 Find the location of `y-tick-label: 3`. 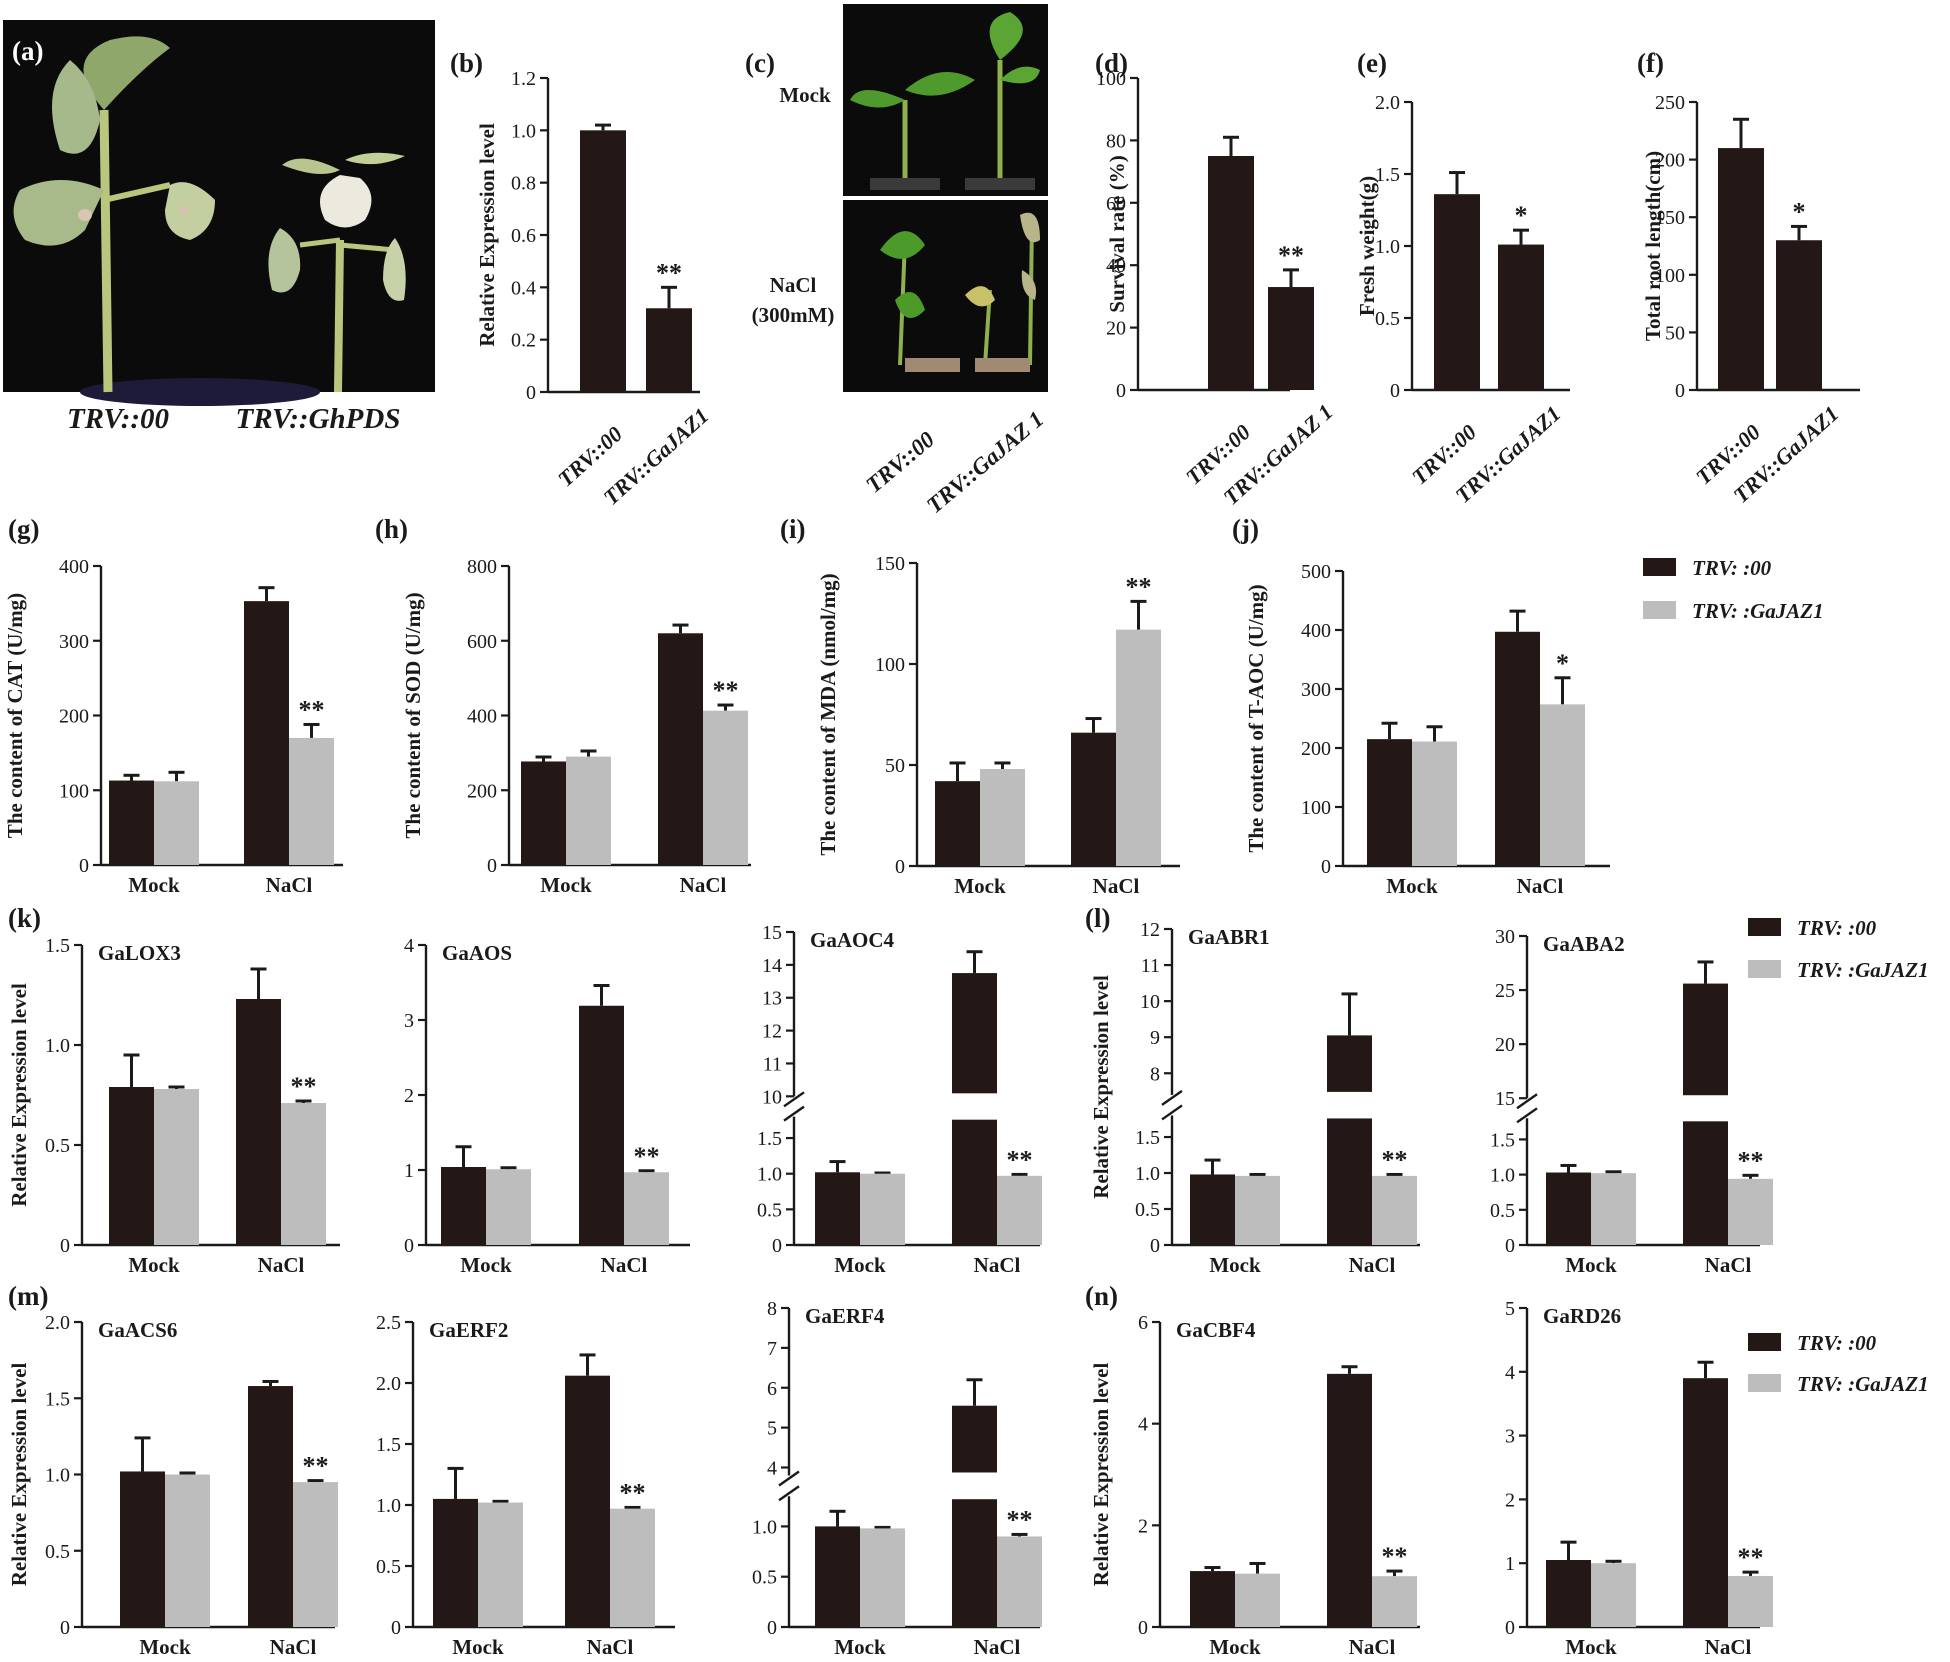

y-tick-label: 3 is located at coordinates (409, 1021).